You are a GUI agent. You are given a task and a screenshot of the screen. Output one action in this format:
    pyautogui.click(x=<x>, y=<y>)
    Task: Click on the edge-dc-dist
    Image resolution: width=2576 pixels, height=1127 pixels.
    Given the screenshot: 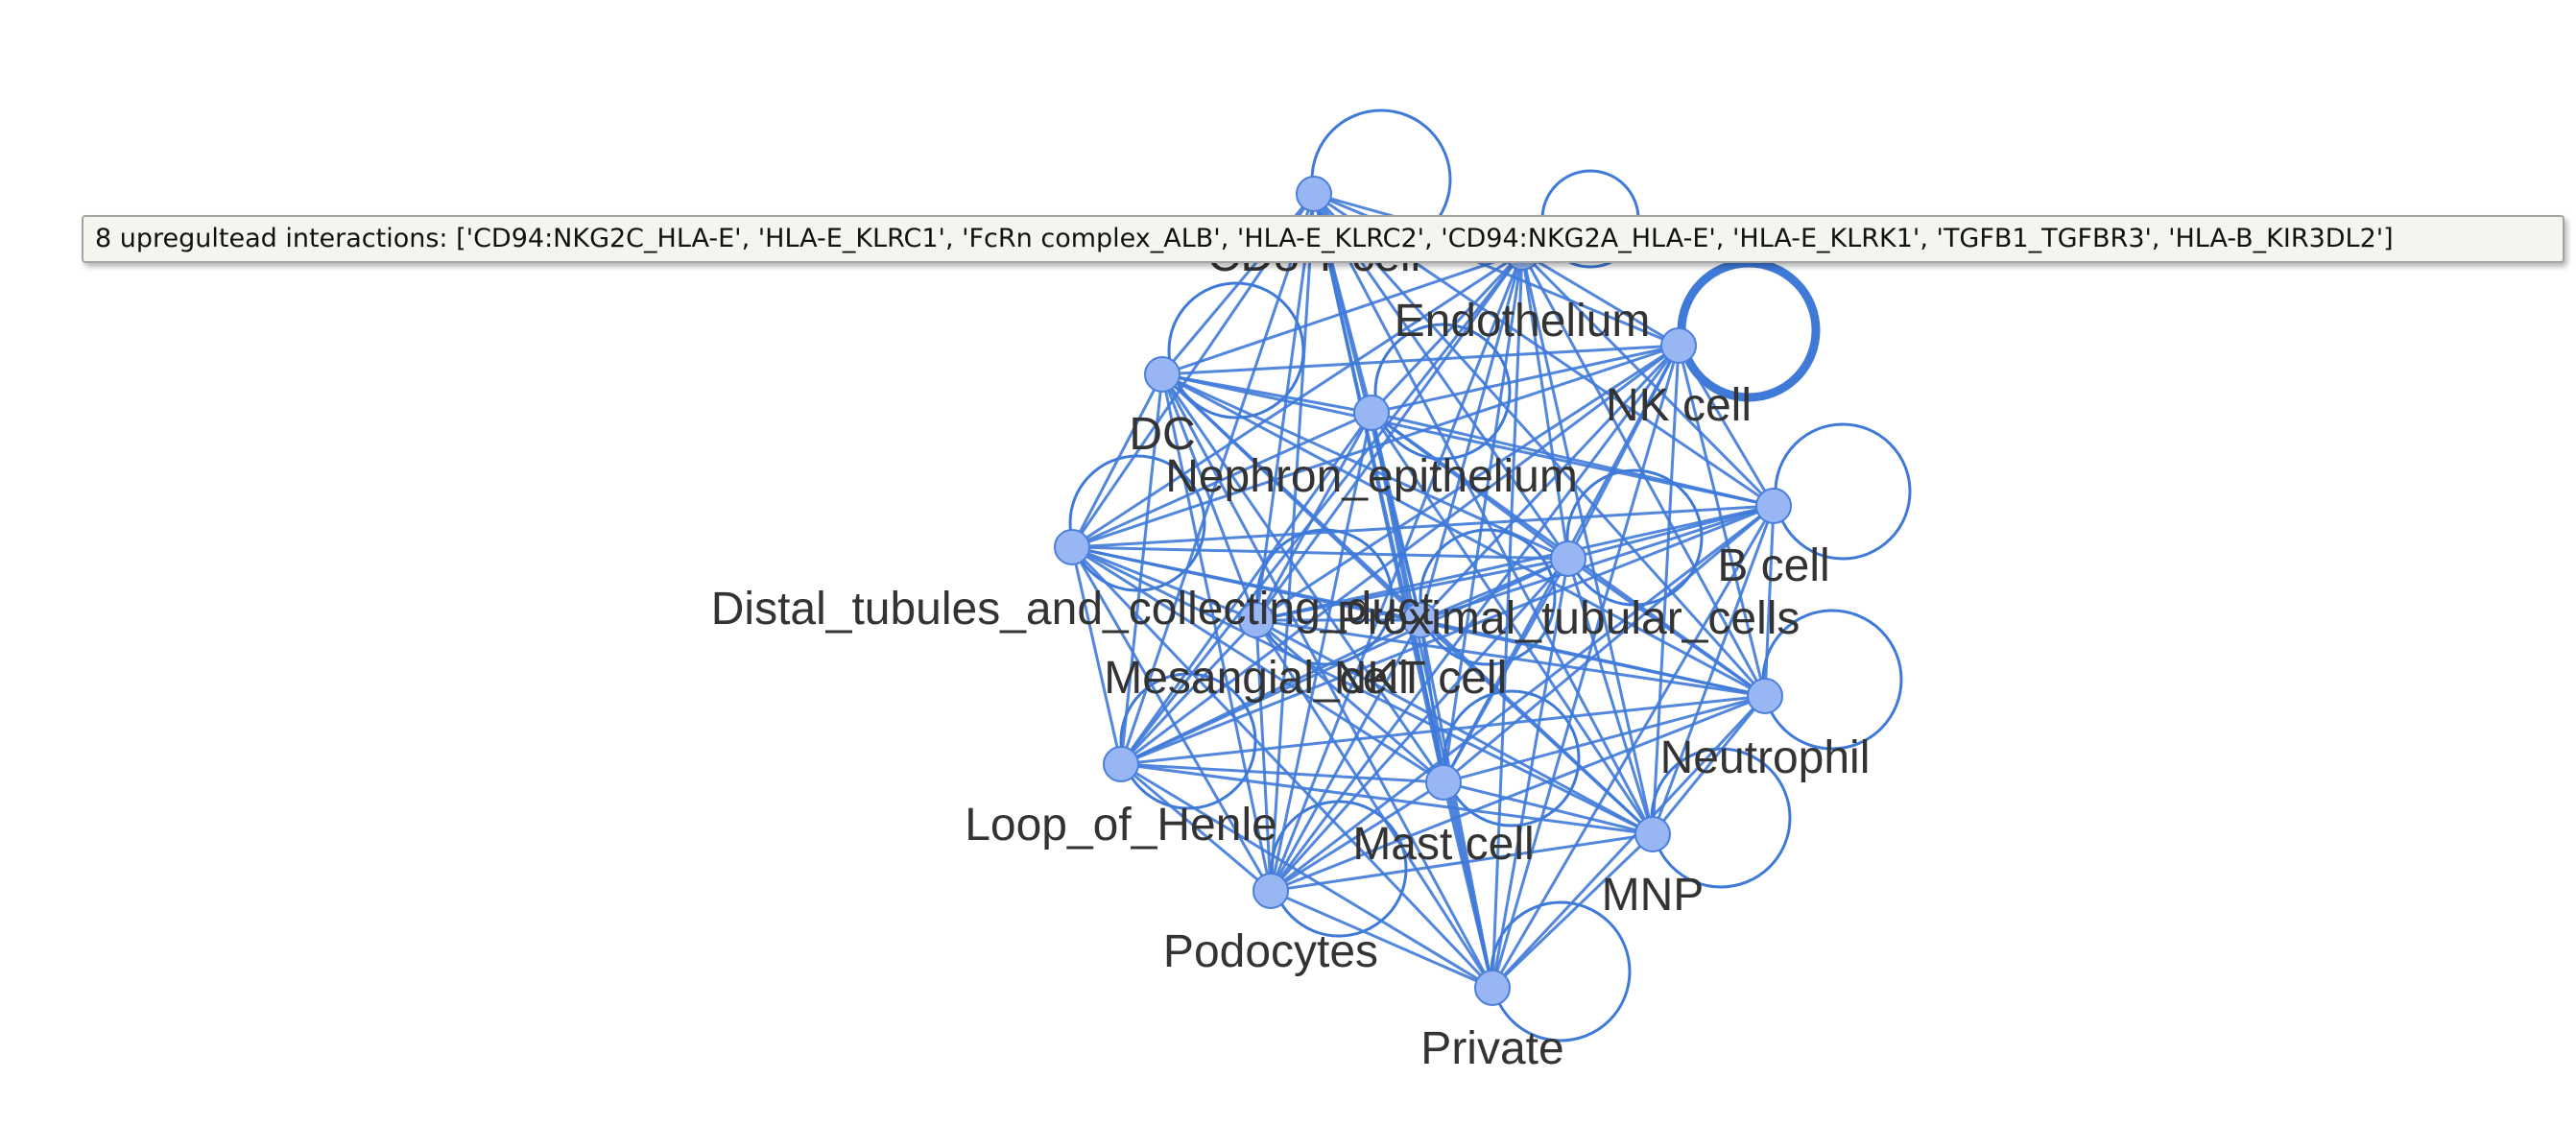 What is the action you would take?
    pyautogui.click(x=1117, y=461)
    